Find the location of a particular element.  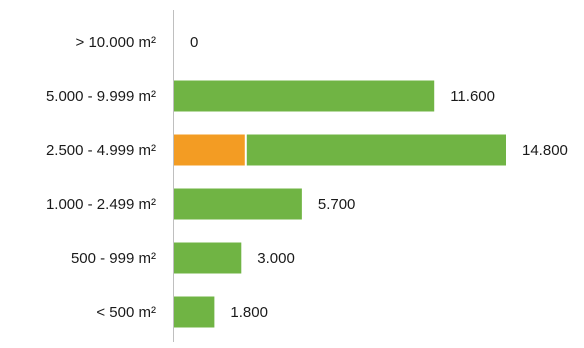

category-label: 1.000 - 2.499 m² is located at coordinates (101, 204).